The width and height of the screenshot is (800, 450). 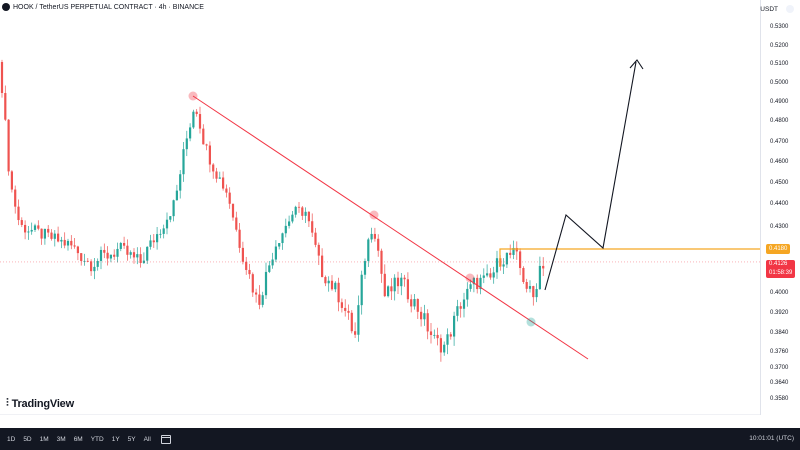 I want to click on projection-arrowhead, so click(x=636, y=64).